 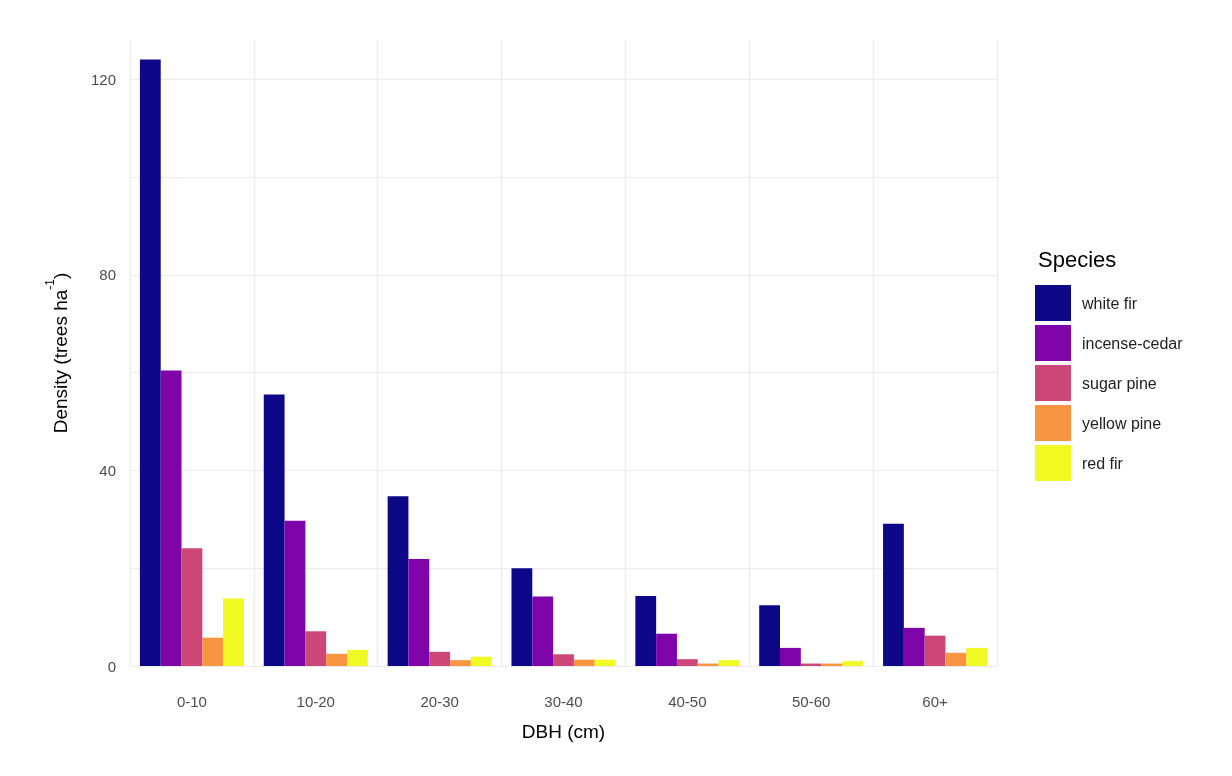 What do you see at coordinates (191, 701) in the screenshot?
I see `x-tick-label: 0-10` at bounding box center [191, 701].